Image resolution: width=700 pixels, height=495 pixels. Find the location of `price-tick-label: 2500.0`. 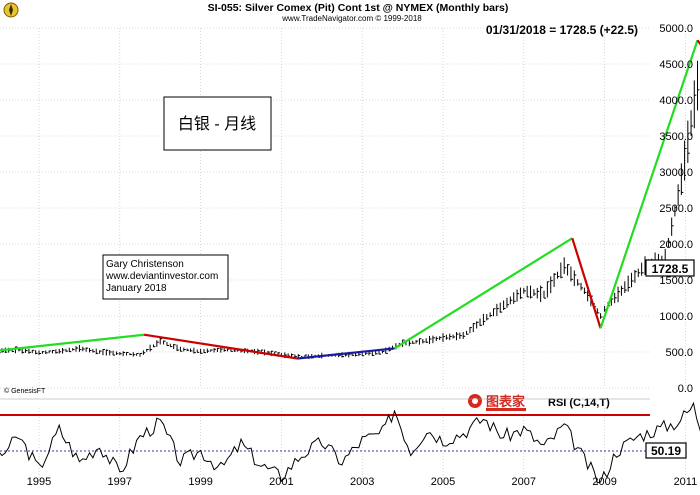

price-tick-label: 2500.0 is located at coordinates (676, 209).